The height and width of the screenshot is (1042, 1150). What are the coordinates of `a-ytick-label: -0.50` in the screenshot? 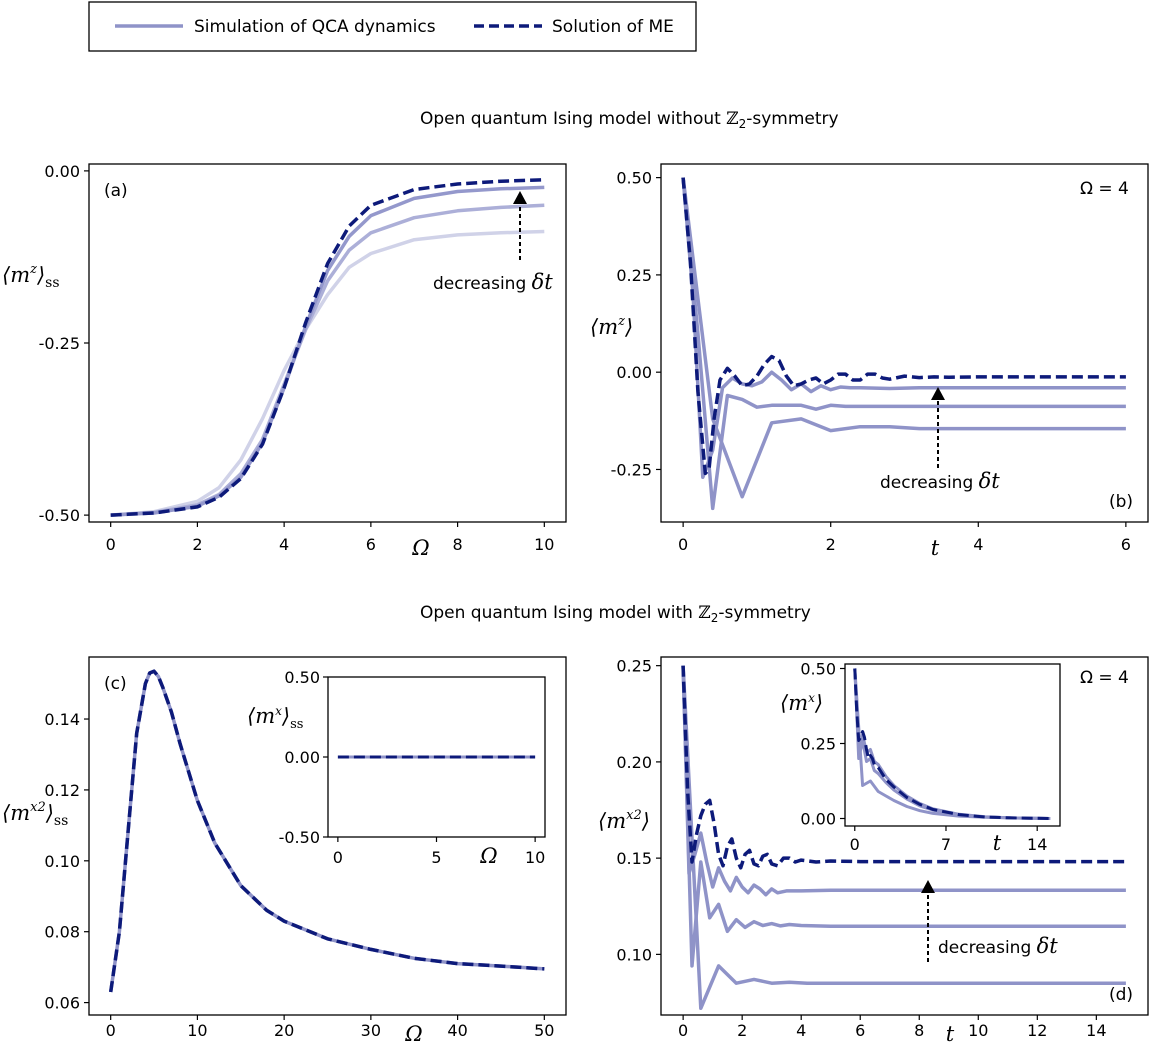 It's located at (59, 515).